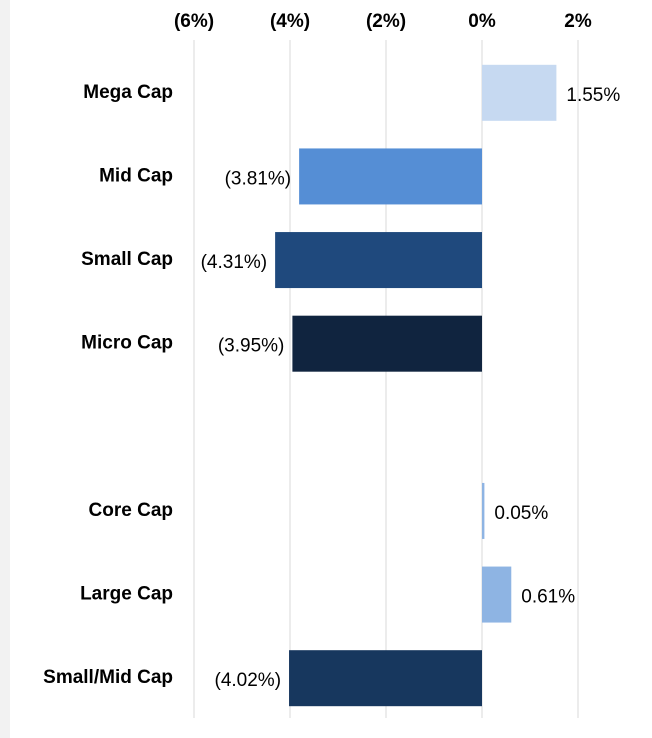 The width and height of the screenshot is (652, 738). Describe the element at coordinates (290, 21) in the screenshot. I see `x-tick-label: (4%)` at that location.